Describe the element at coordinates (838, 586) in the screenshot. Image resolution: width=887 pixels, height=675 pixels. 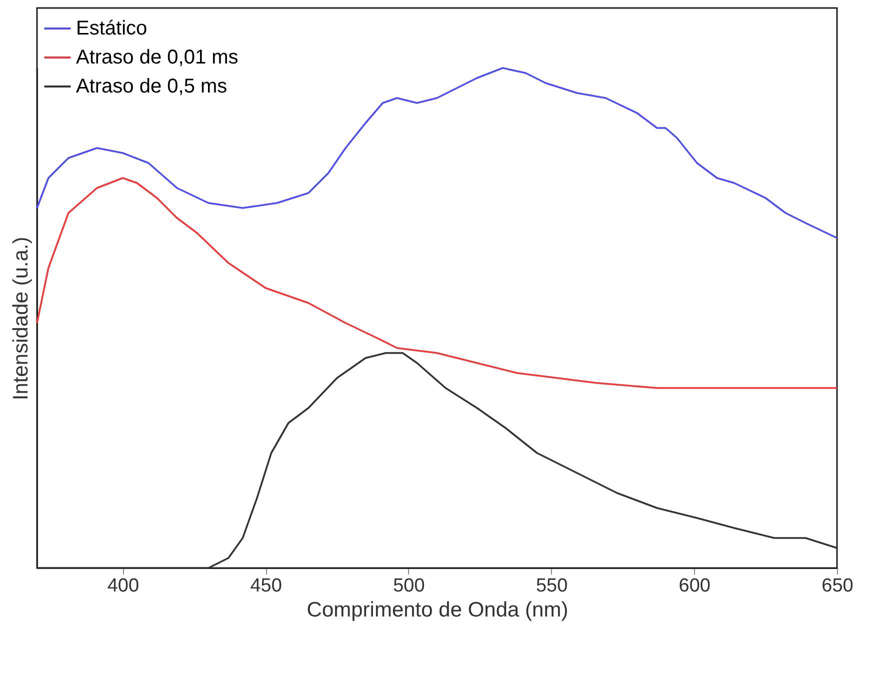
I see `x-tick-label: 650` at that location.